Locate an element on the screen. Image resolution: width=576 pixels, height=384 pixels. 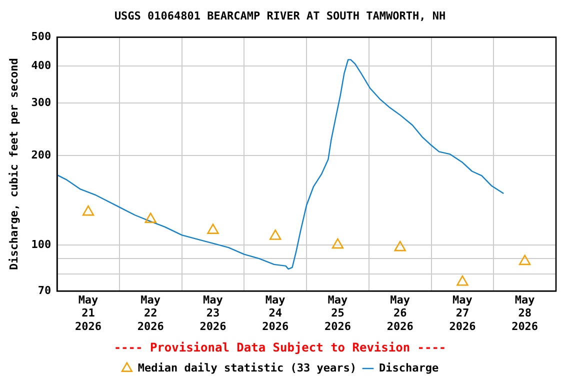
x-tick-label: May 23 2026 is located at coordinates (213, 313).